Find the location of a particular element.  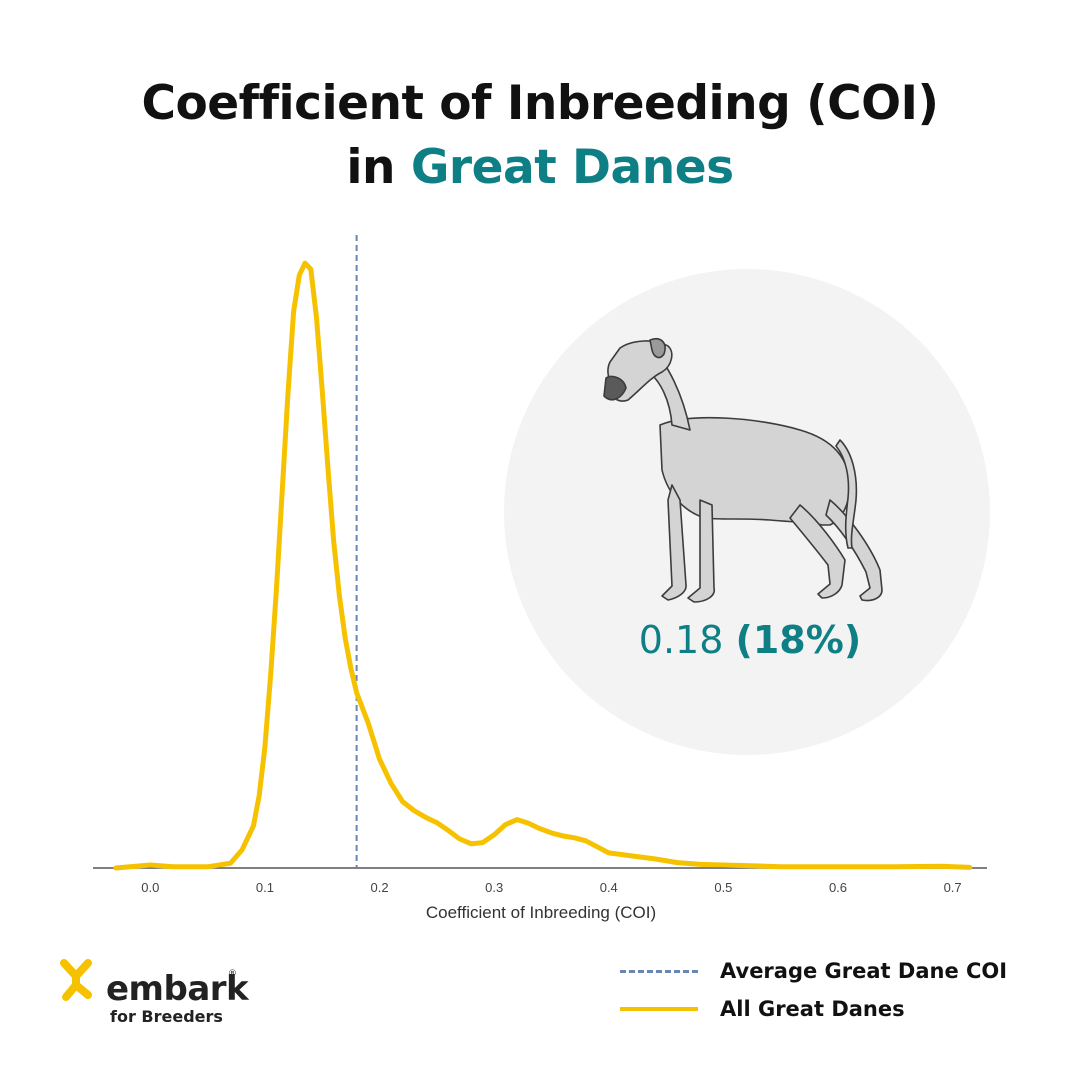

embark-logo: embark ® for Breeders is located at coordinates (153, 990).